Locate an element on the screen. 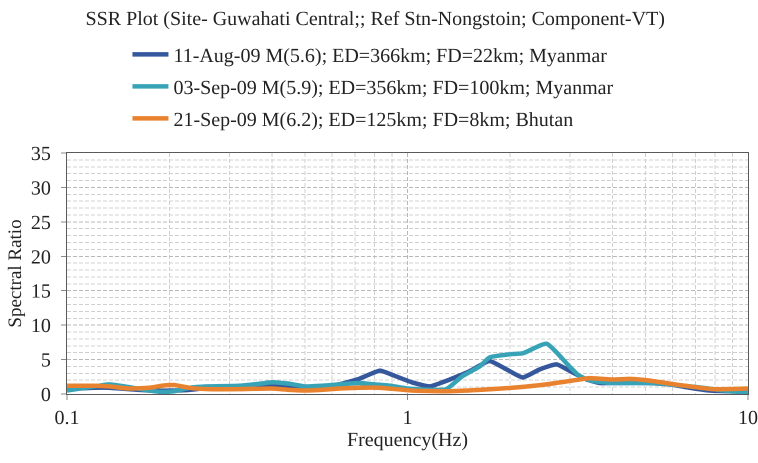 Image resolution: width=758 pixels, height=463 pixels. legend-label: 21-Sep-09 M(6.2); ED=125km; FD=8km; Bhutan is located at coordinates (373, 120).